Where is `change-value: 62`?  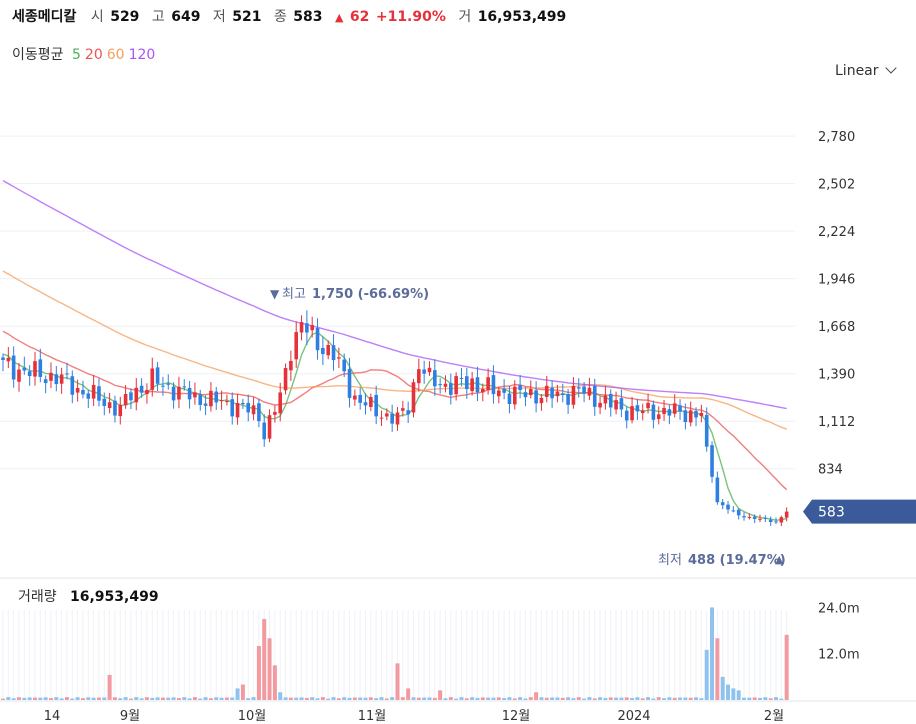
change-value: 62 is located at coordinates (359, 17).